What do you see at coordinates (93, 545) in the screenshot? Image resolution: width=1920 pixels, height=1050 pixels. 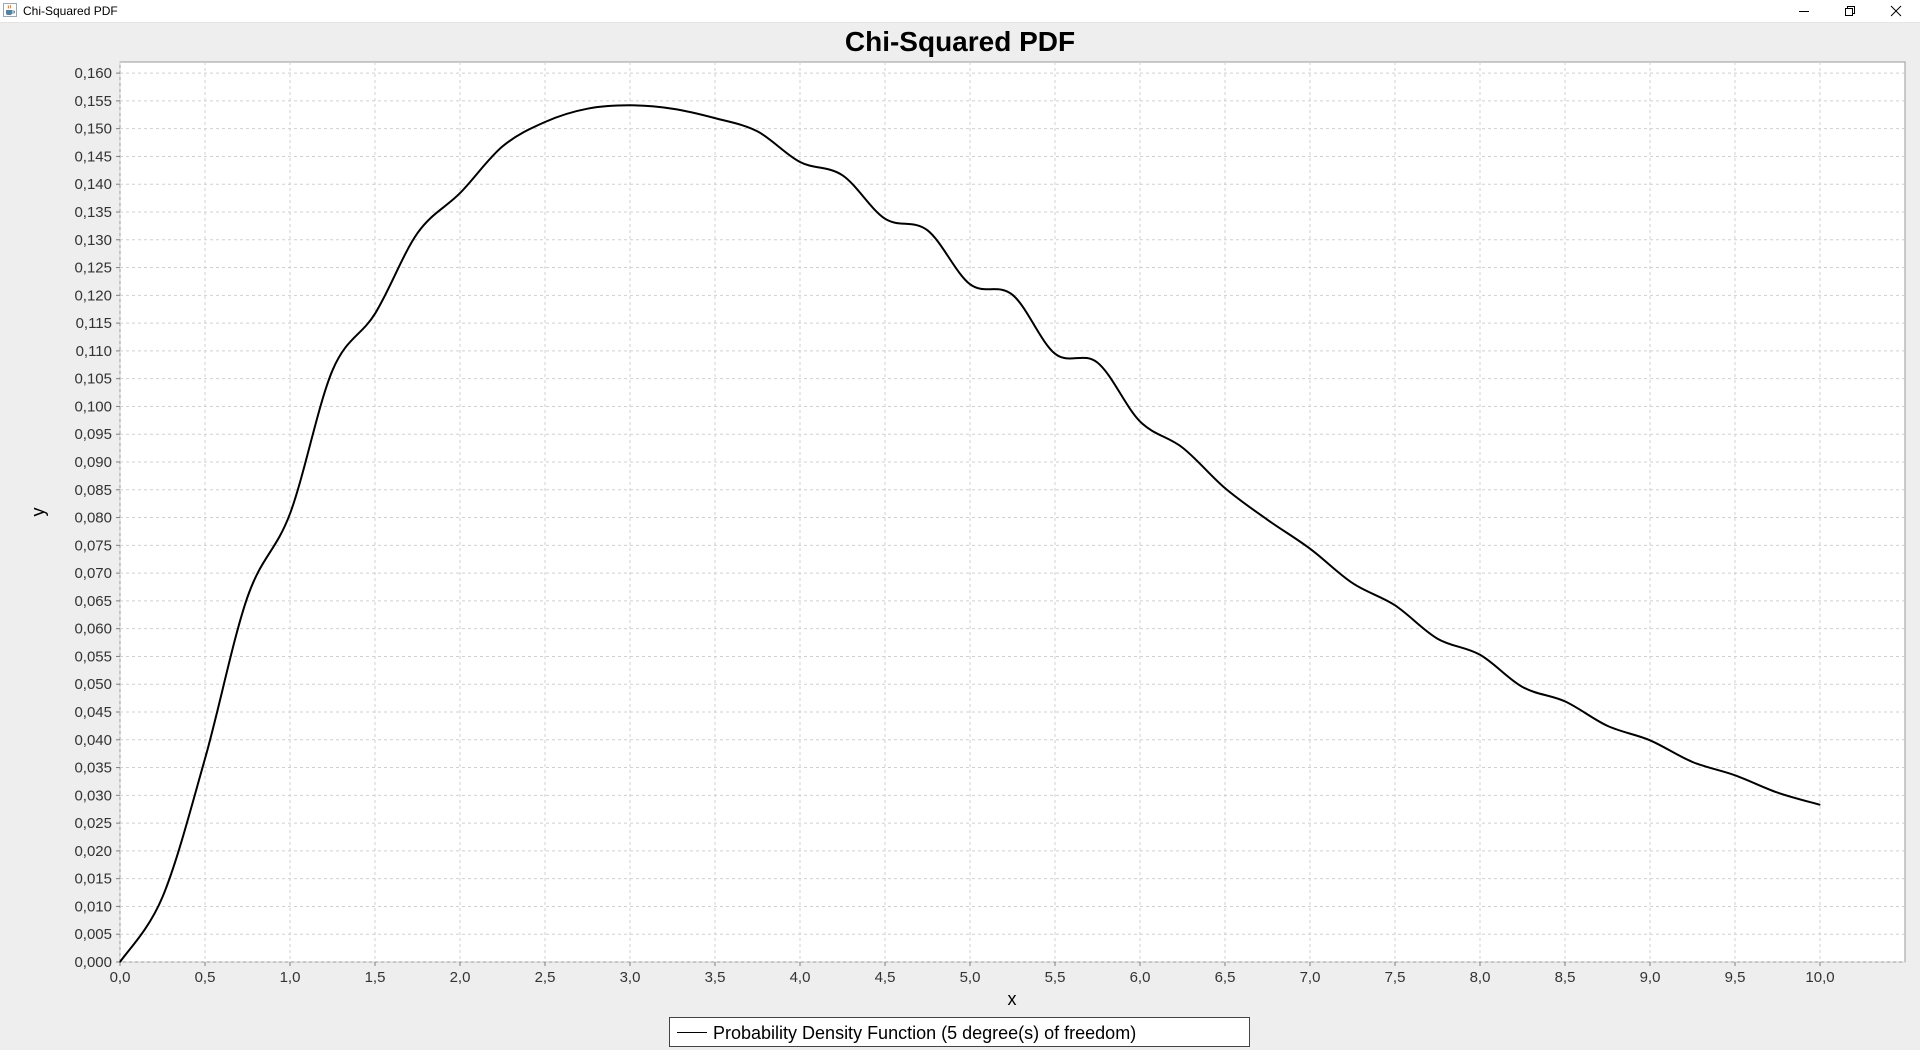 I see `y-tick-label: 0,075` at bounding box center [93, 545].